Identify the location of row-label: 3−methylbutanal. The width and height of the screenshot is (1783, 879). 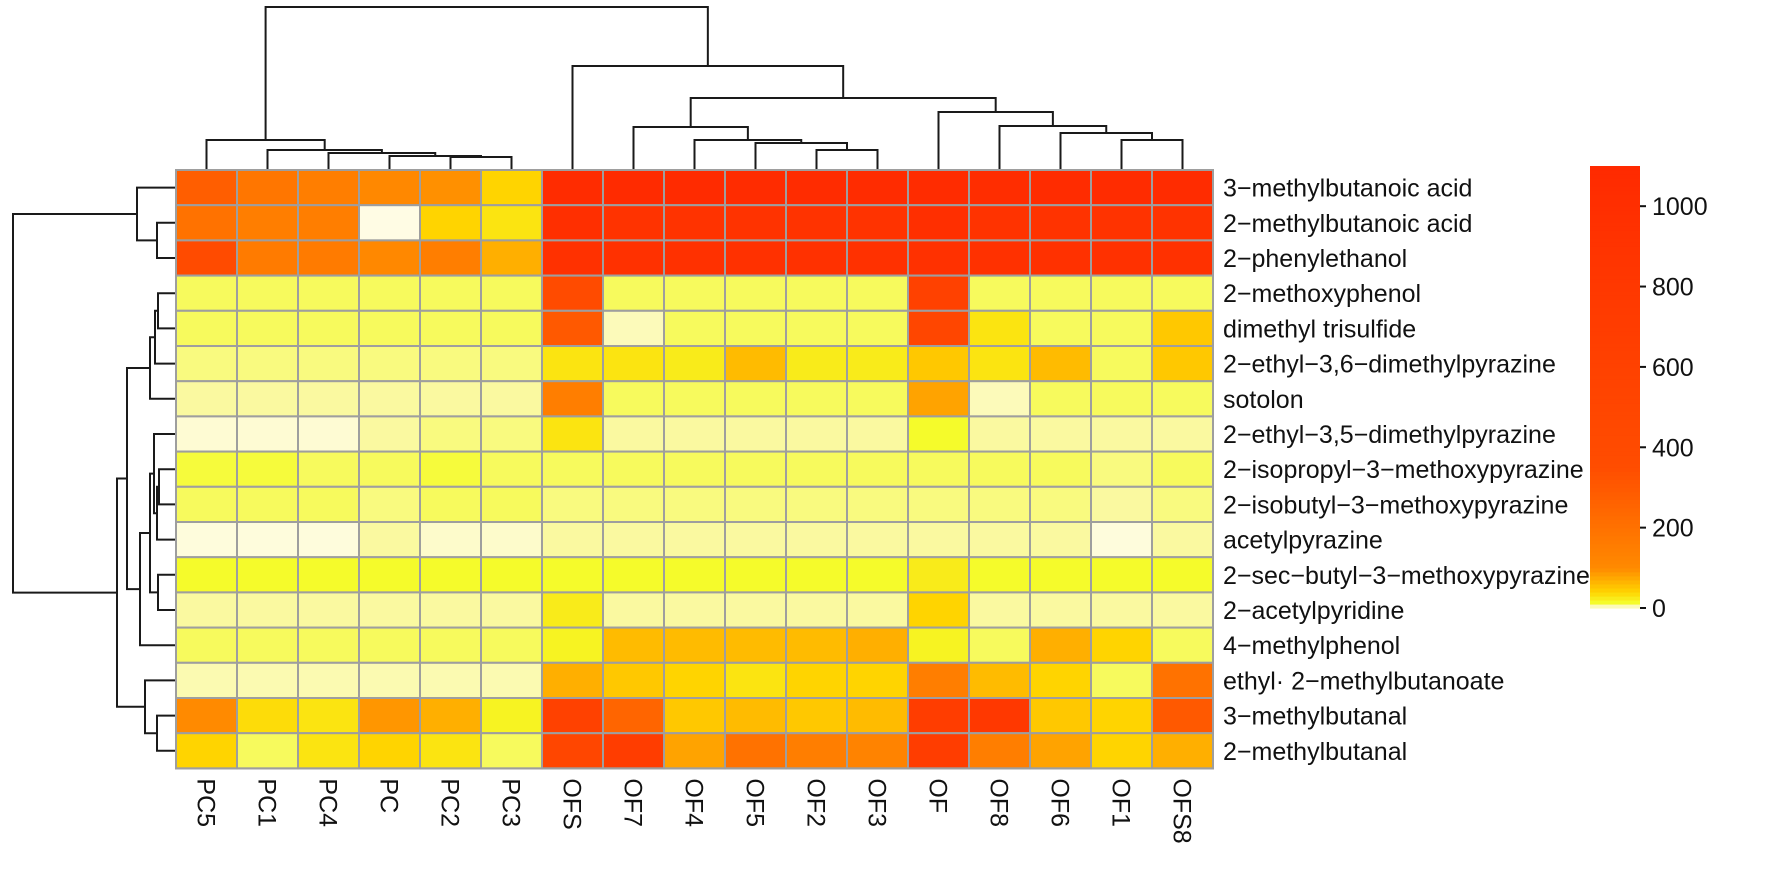
(1315, 717).